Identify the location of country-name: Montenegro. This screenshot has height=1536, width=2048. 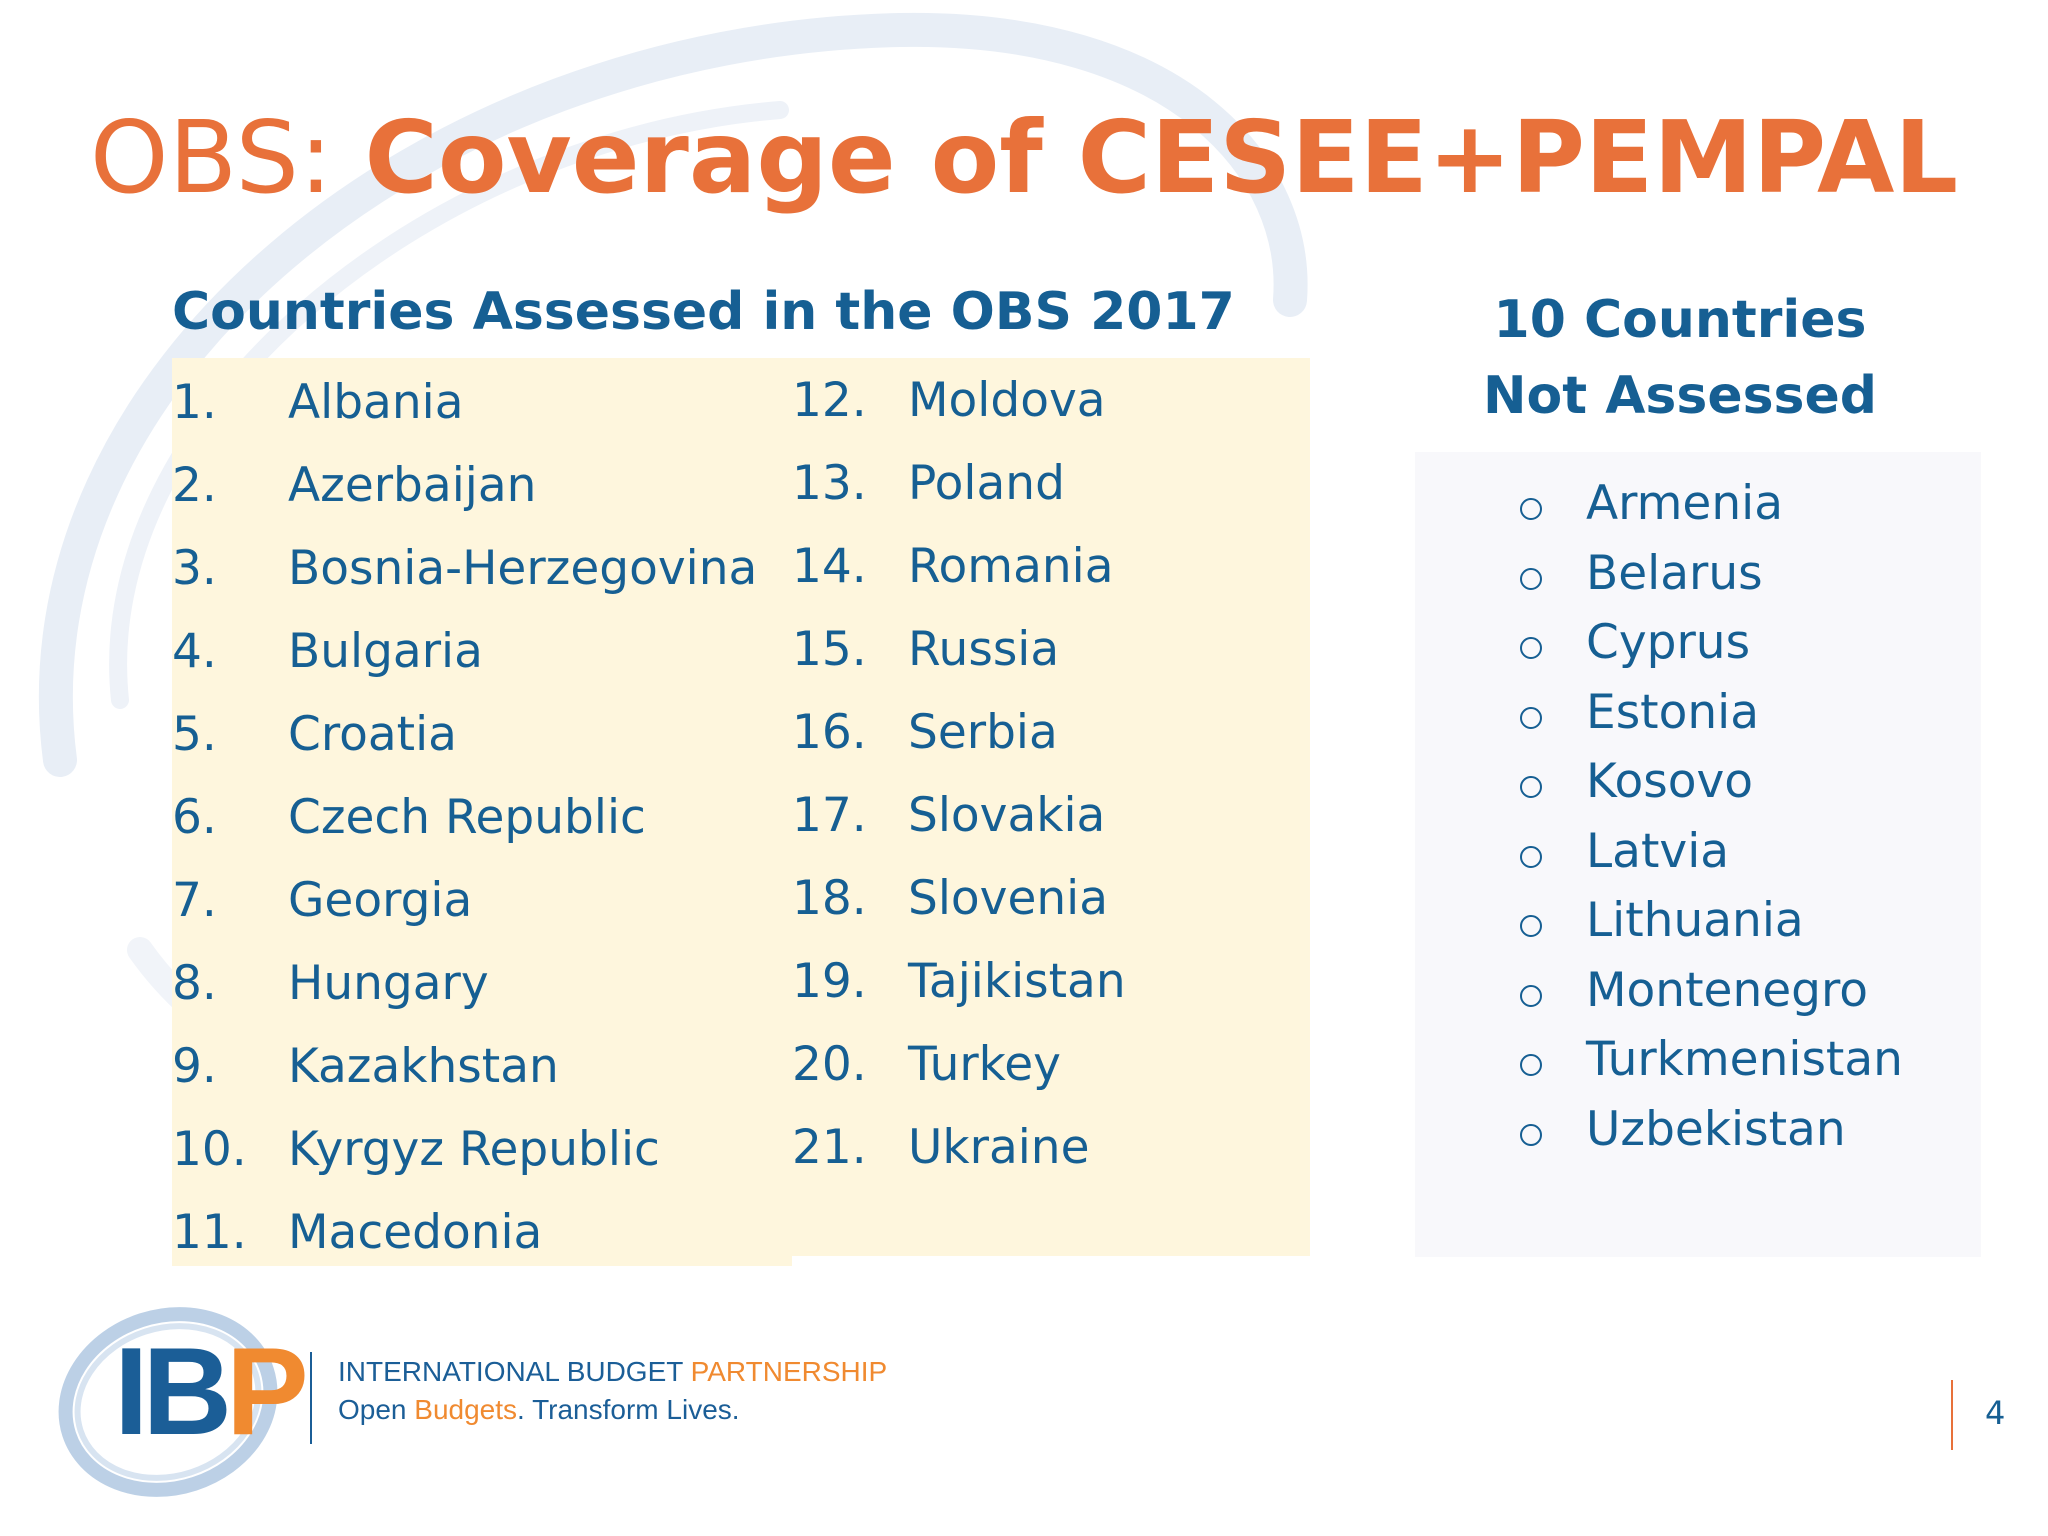
(1727, 990).